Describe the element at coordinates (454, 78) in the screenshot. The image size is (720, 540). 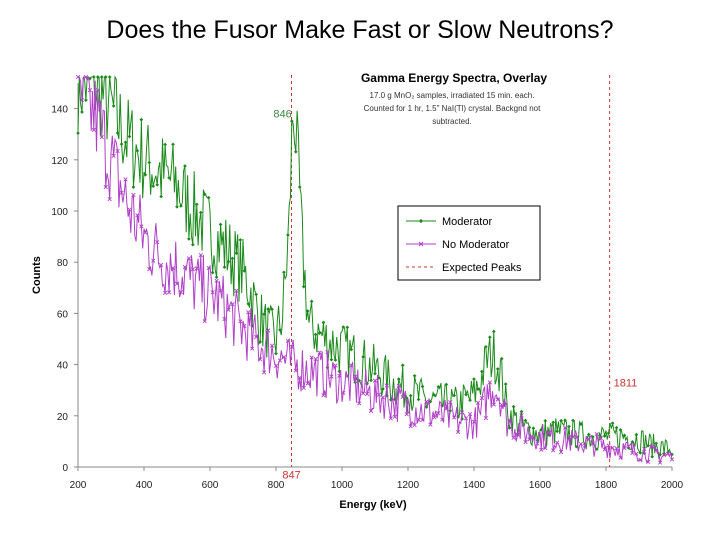
I see `chart-title: Gamma Energy Spectra, Overlay` at that location.